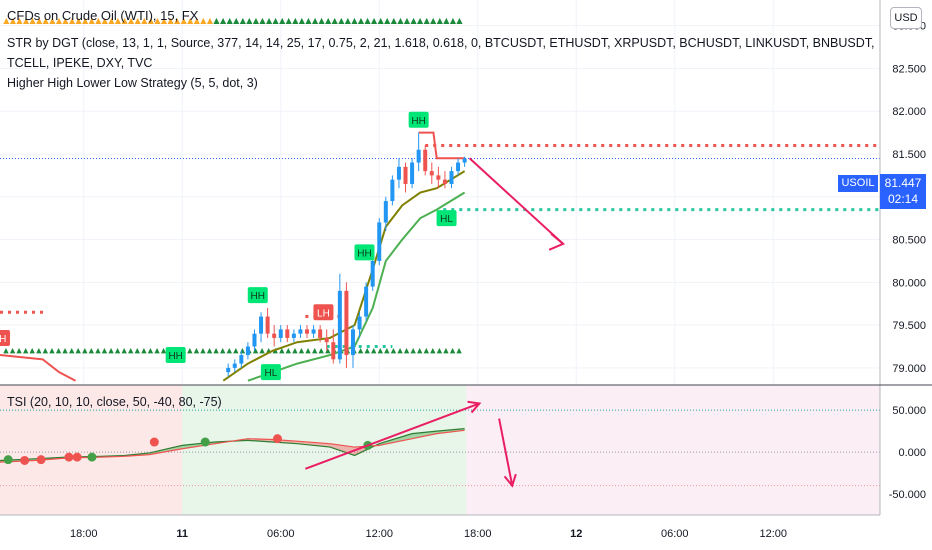 The image size is (932, 550). Describe the element at coordinates (909, 155) in the screenshot. I see `price-tick-label: 81.500` at that location.